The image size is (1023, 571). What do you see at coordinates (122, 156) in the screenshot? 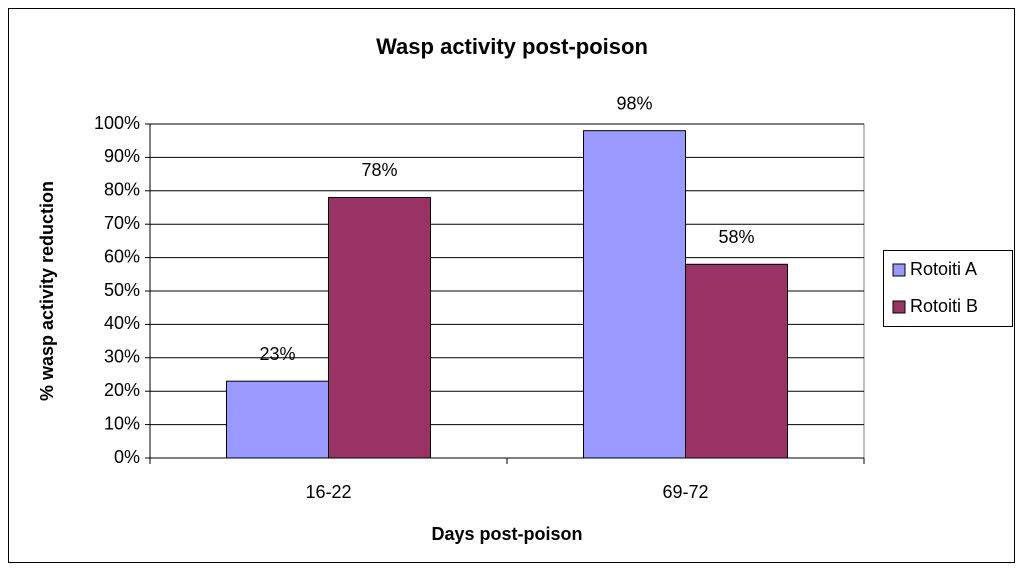
I see `y-tick-label: 90%` at bounding box center [122, 156].